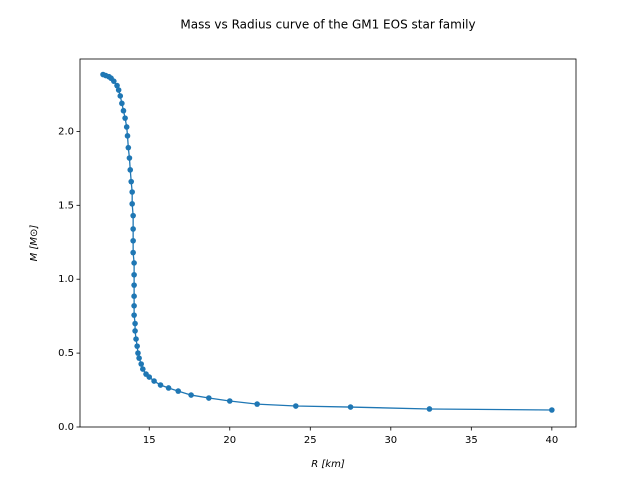 Image resolution: width=640 pixels, height=480 pixels. I want to click on x-tick-label: 25, so click(310, 440).